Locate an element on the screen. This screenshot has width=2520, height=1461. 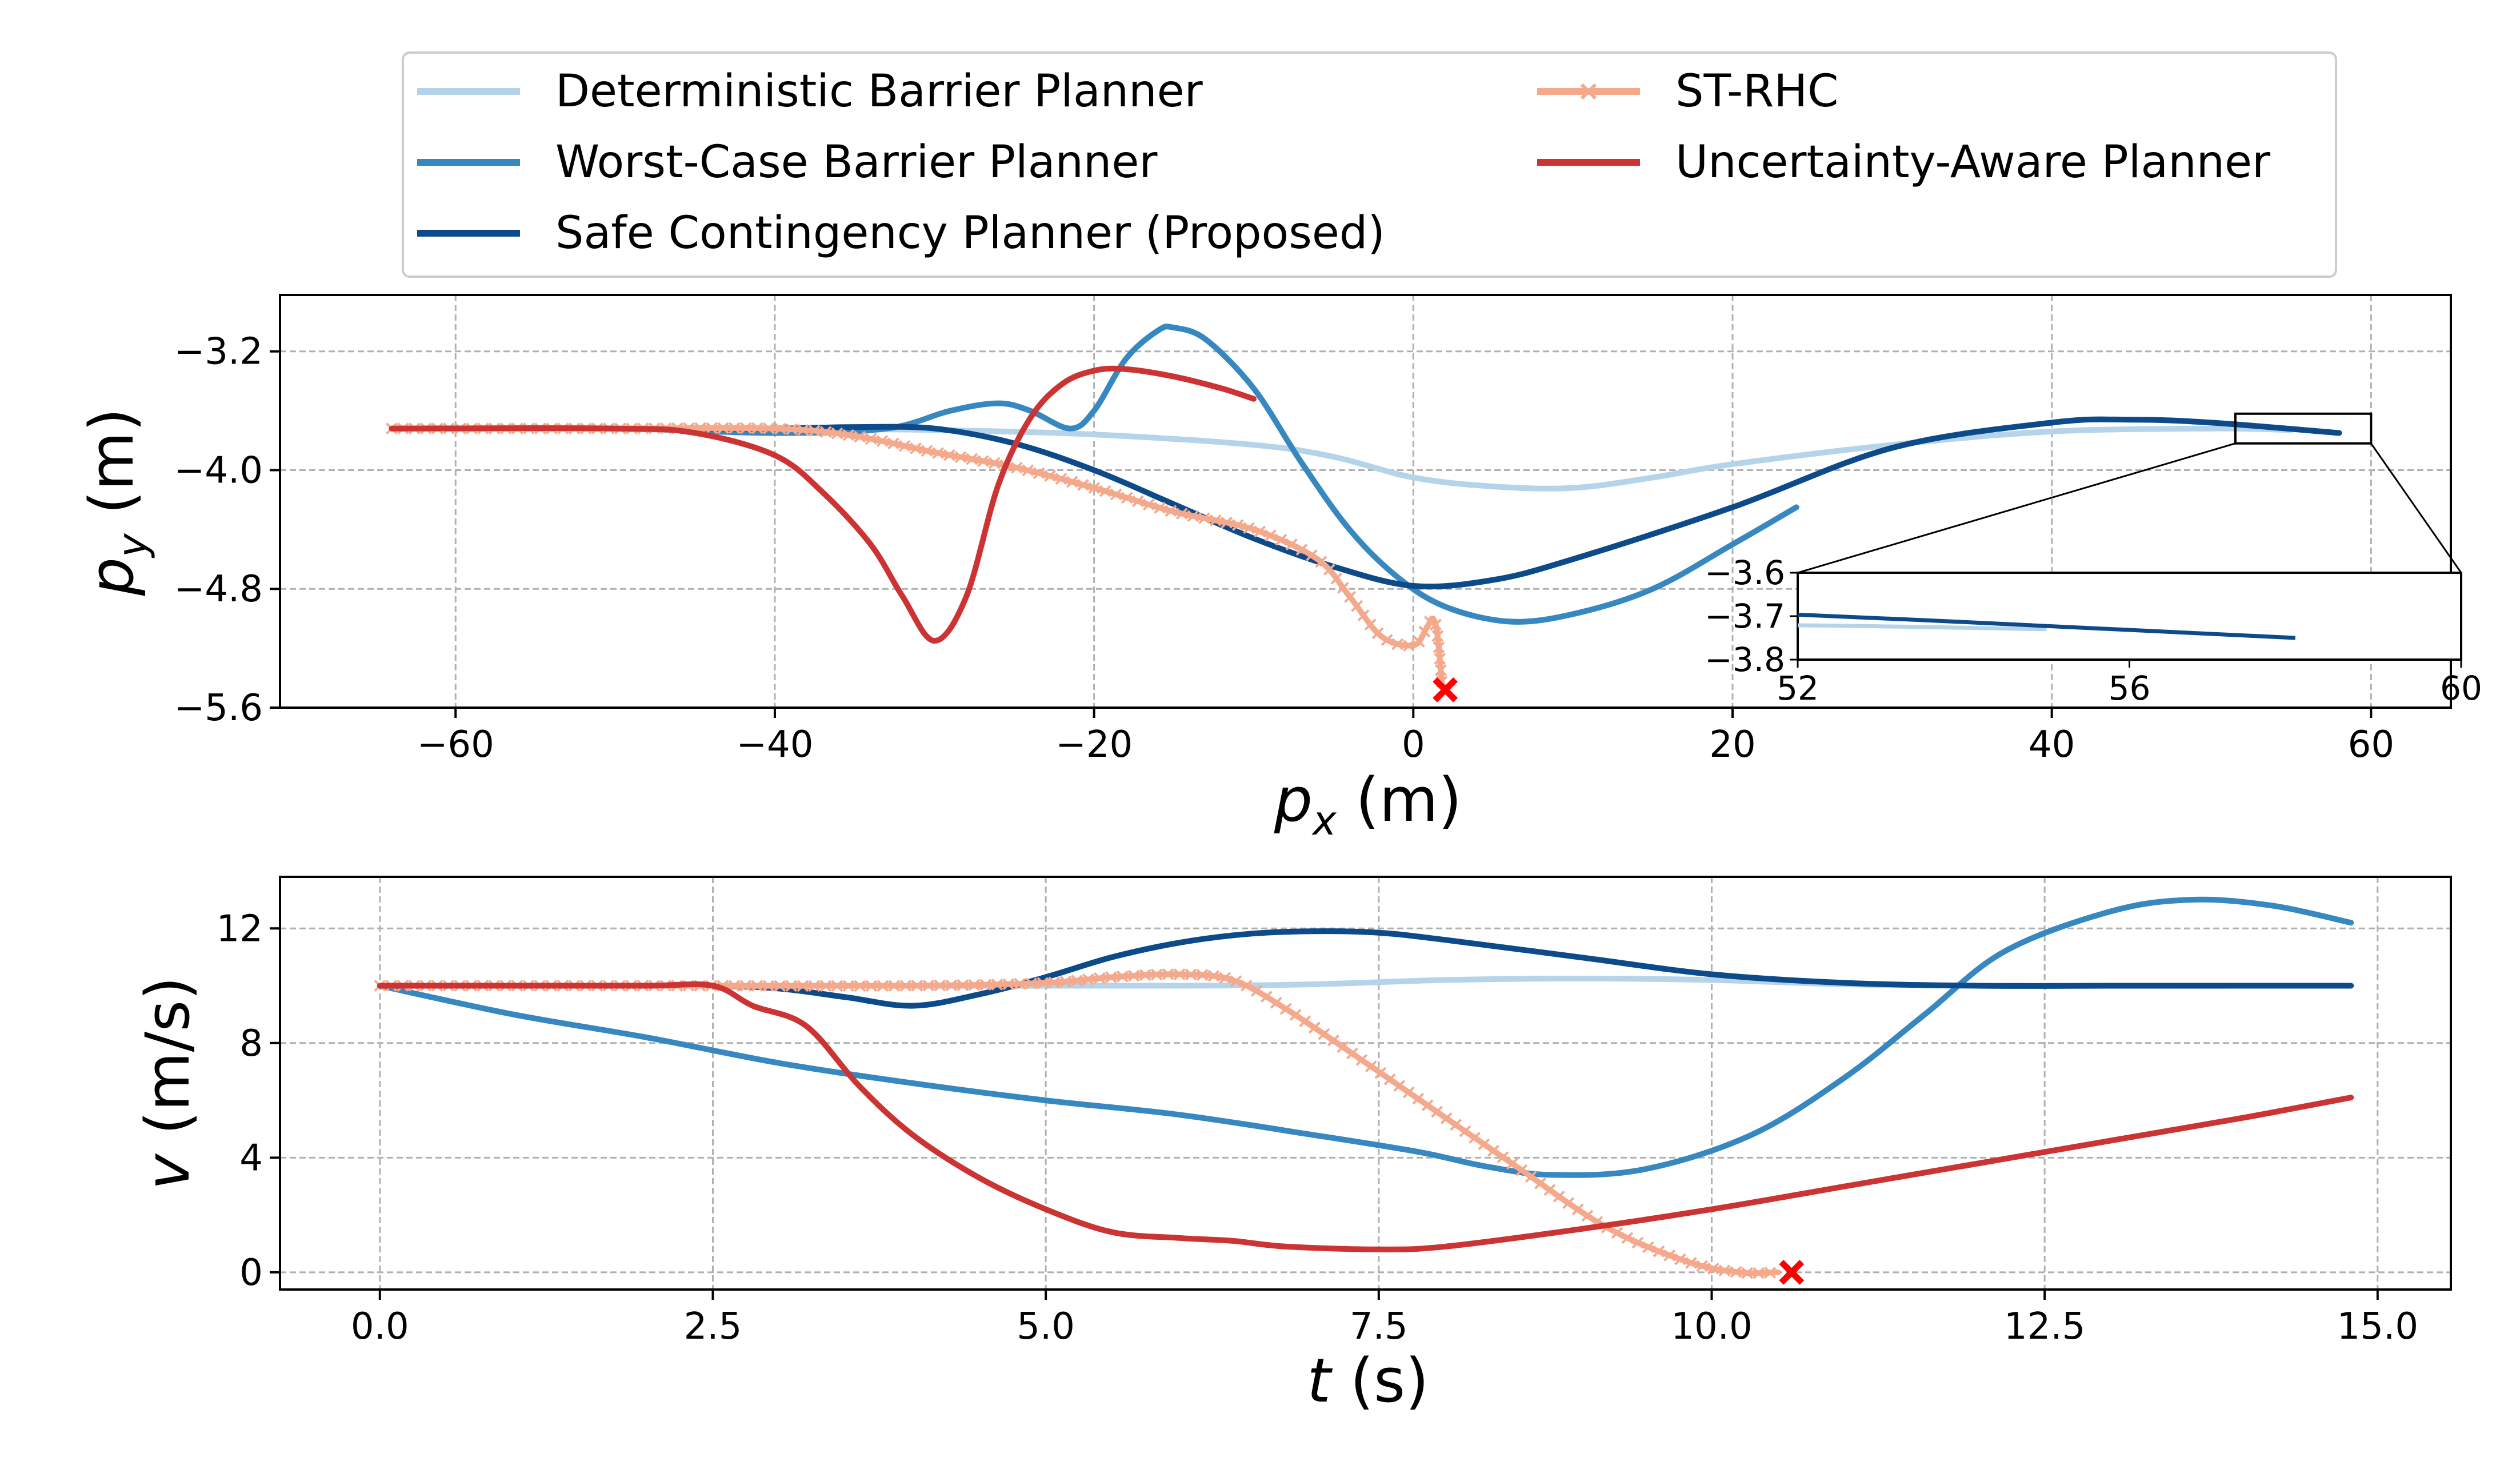
x-tick-label: 0.0 is located at coordinates (380, 1327).